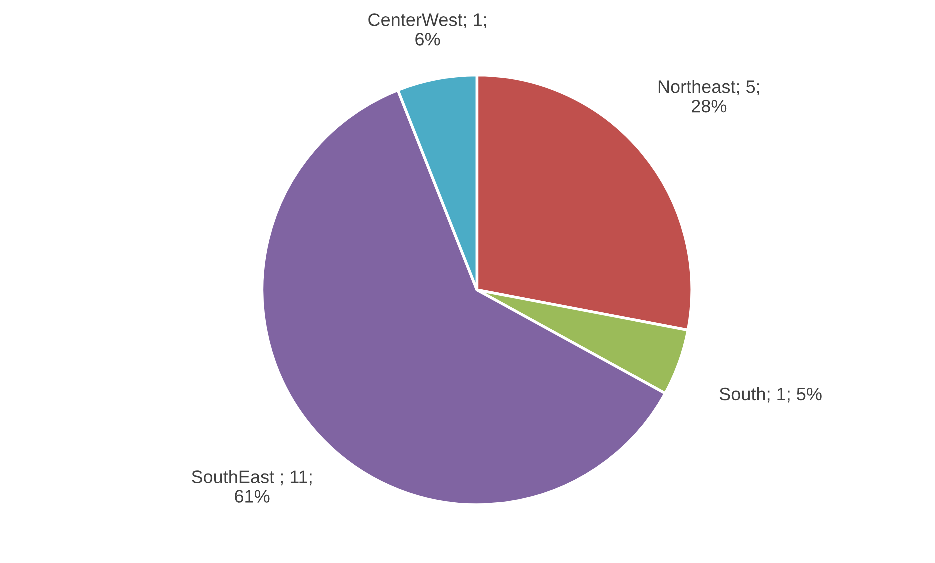 Image resolution: width=935 pixels, height=563 pixels. What do you see at coordinates (771, 395) in the screenshot?
I see `slice-label: South; 1; 5%` at bounding box center [771, 395].